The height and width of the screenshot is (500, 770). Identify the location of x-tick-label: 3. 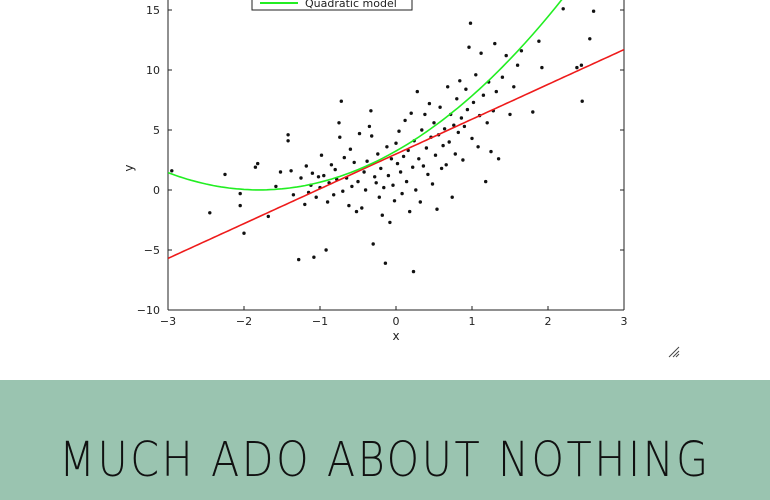
(624, 321).